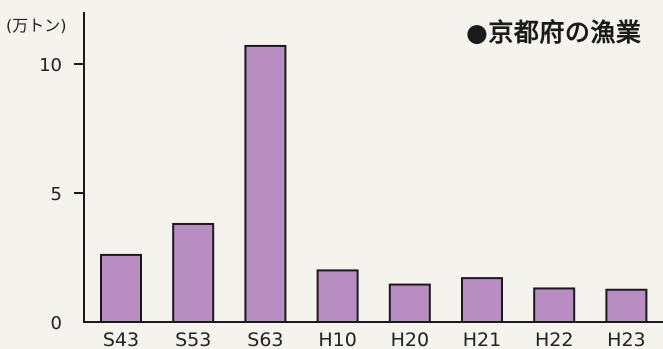  What do you see at coordinates (554, 32) in the screenshot?
I see `chart-title: ●京都府の漁業` at bounding box center [554, 32].